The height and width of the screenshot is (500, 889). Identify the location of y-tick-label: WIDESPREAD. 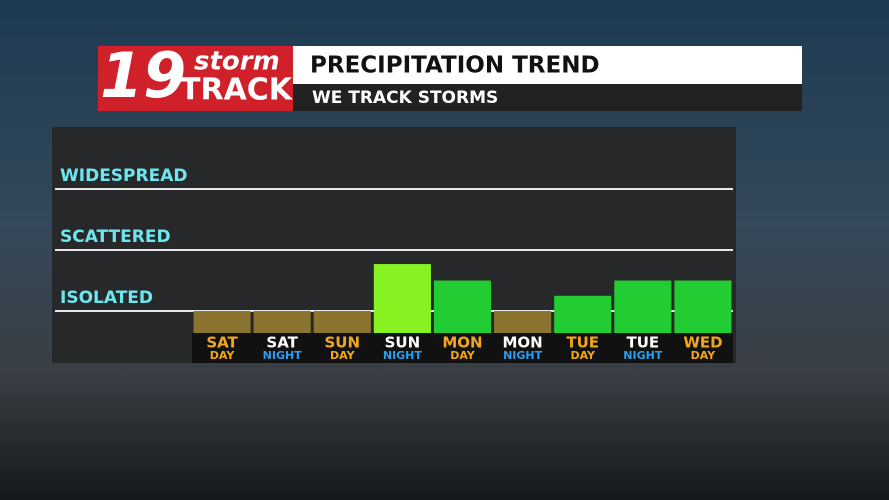
(123, 176).